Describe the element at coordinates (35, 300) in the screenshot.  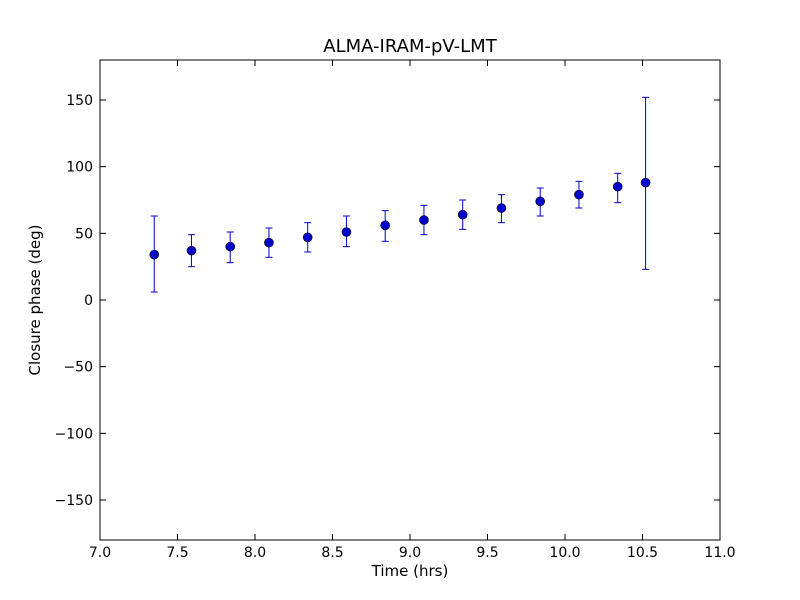
I see `y-axis-label: Closure phase (deg)` at that location.